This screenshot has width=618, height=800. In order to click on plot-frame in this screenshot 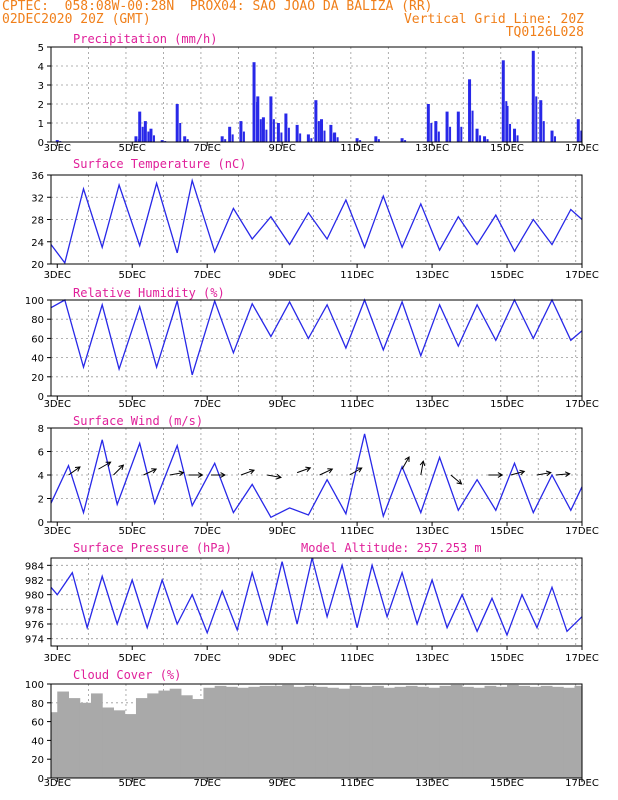, I will do `click(316, 602)`.